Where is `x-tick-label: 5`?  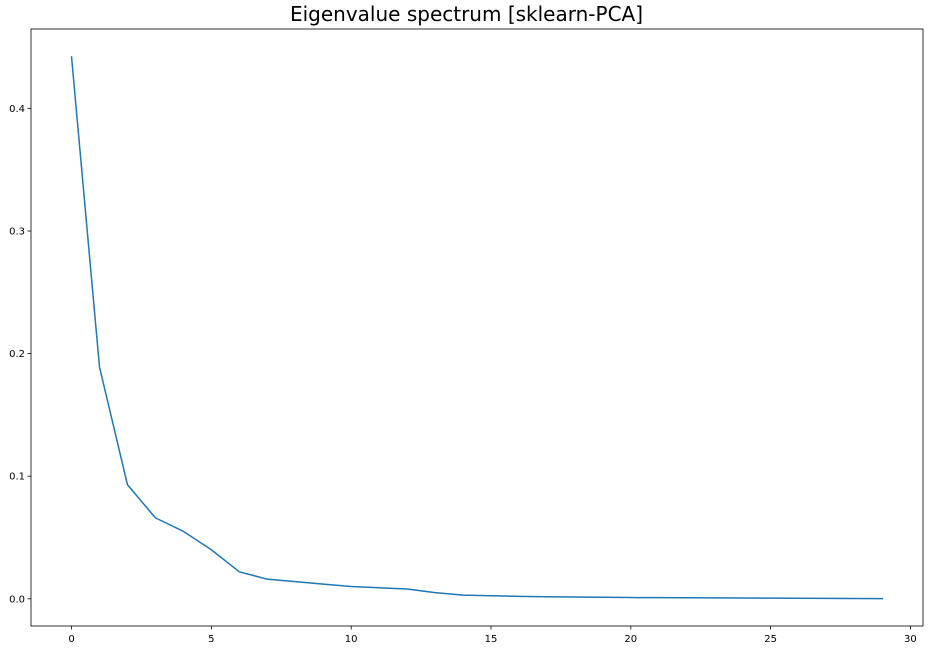
x-tick-label: 5 is located at coordinates (211, 639).